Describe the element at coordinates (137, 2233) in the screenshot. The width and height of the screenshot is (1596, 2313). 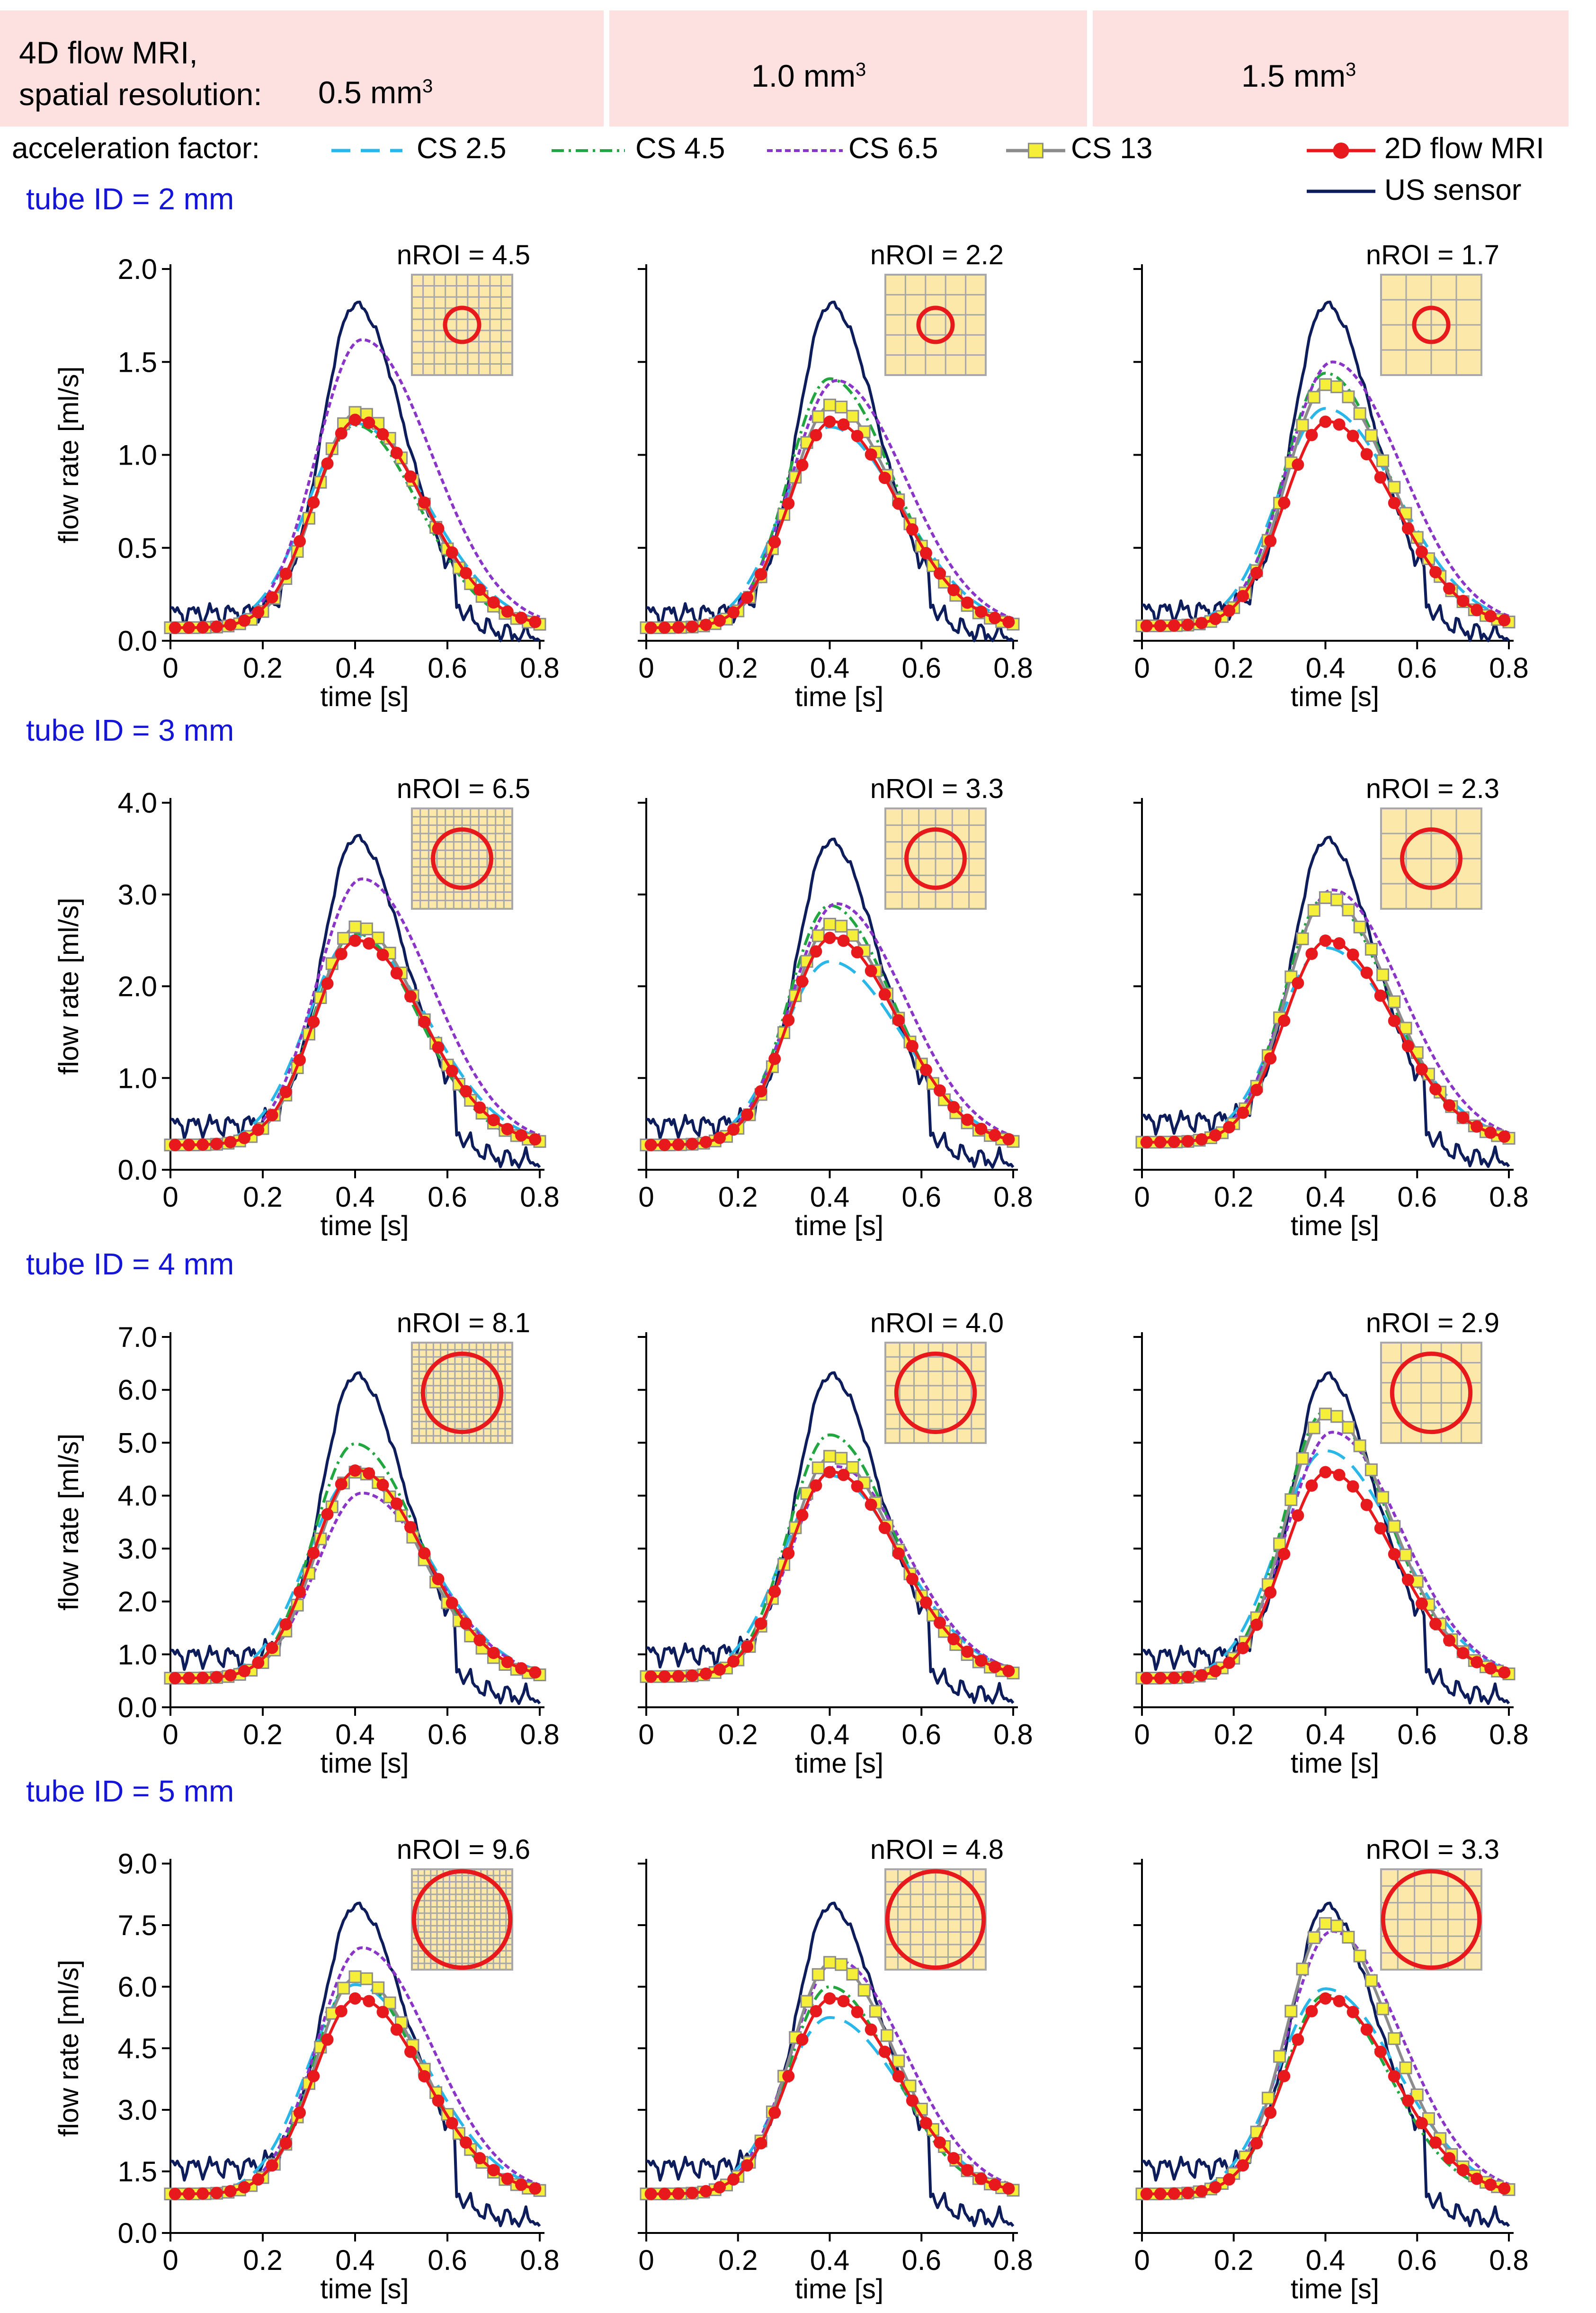
I see `y-tick-label: 0.0` at that location.